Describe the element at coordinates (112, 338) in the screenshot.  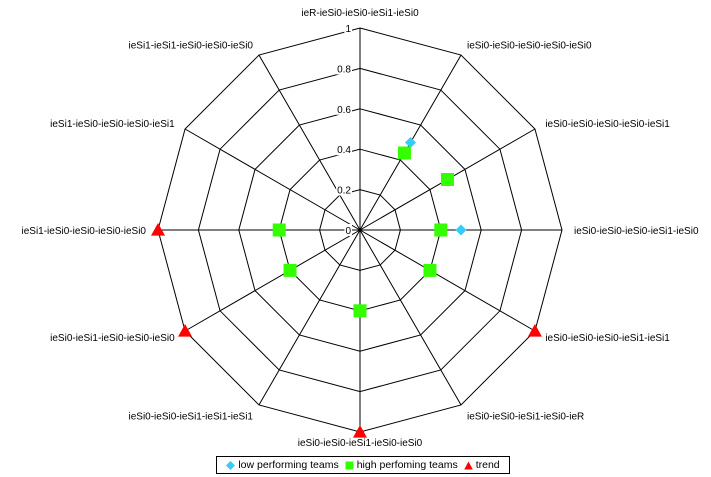
I see `category-label-8: ieSi0-ieSi1-ieSi0-ieSi0-ieSi0` at that location.